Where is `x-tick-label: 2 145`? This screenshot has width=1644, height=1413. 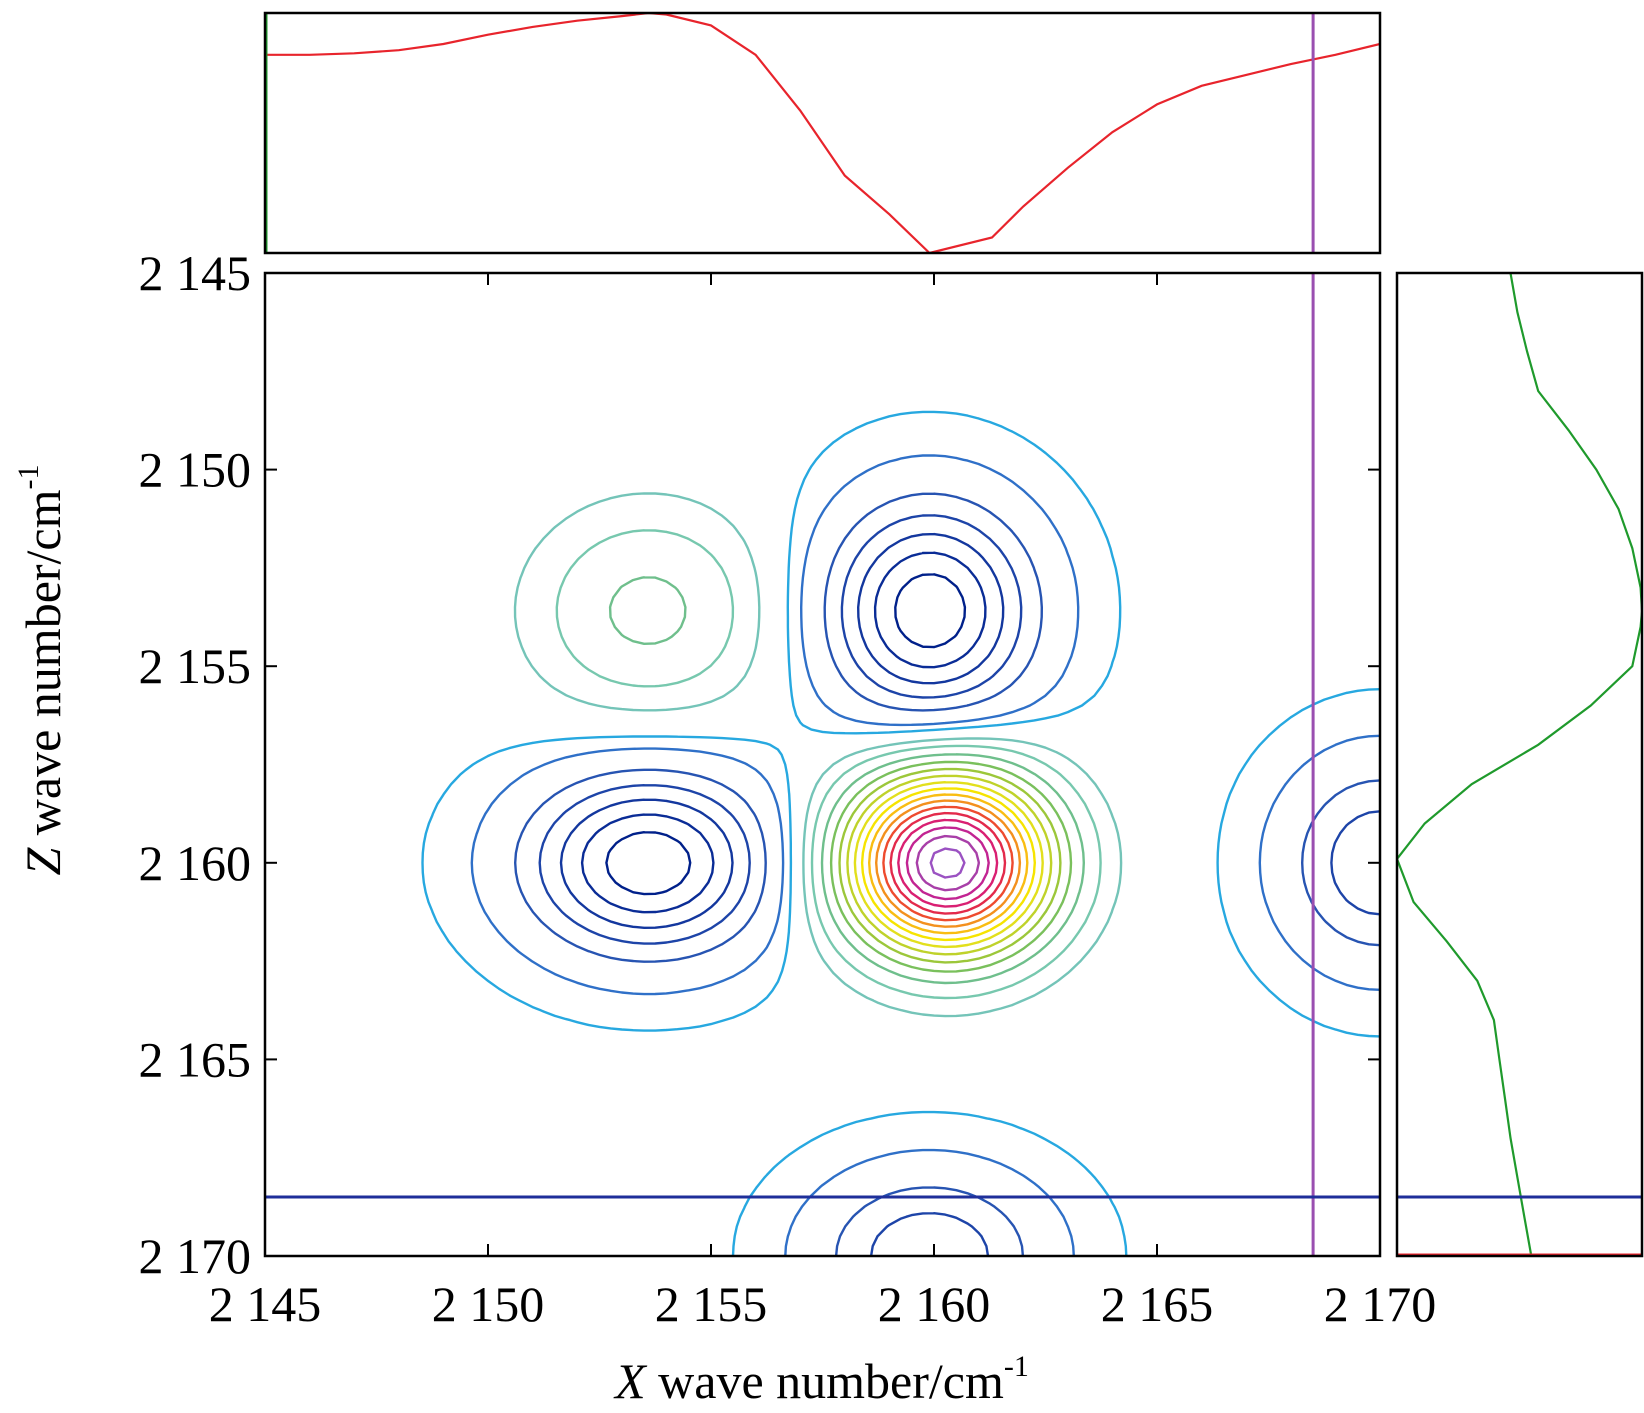 x-tick-label: 2 145 is located at coordinates (265, 1304).